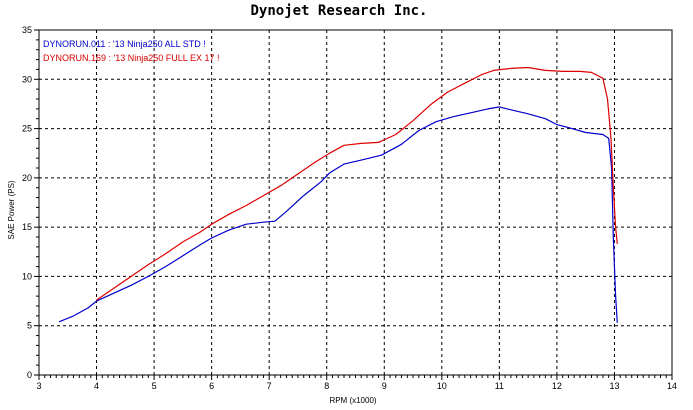  What do you see at coordinates (11, 209) in the screenshot?
I see `y-axis-label: SAE Power (PS)` at bounding box center [11, 209].